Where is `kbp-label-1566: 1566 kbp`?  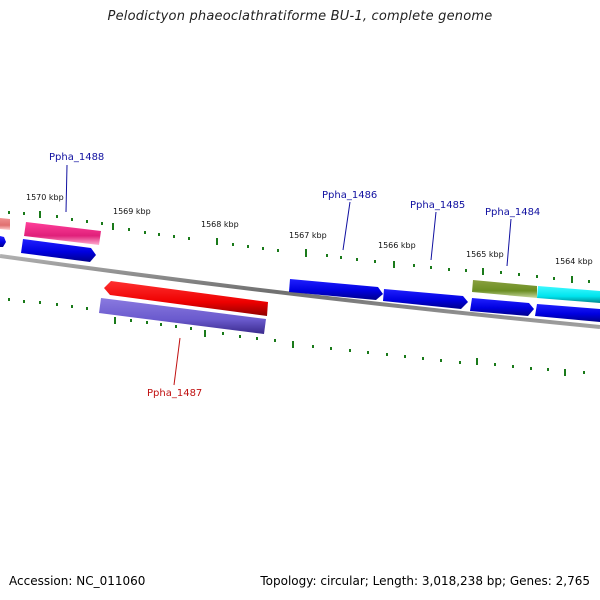 kbp-label-1566: 1566 kbp is located at coordinates (397, 245).